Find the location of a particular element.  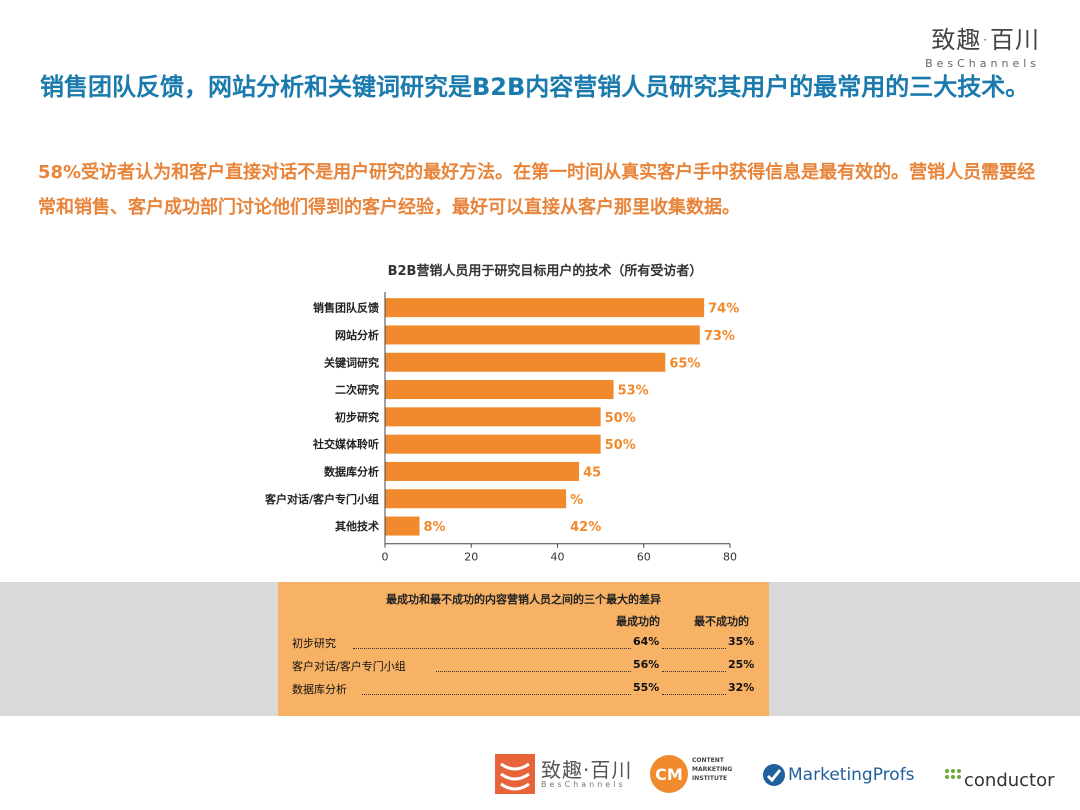

table-title: 最成功和最不成功的内容营销人员之间的三个最大的差异 is located at coordinates (523, 599).